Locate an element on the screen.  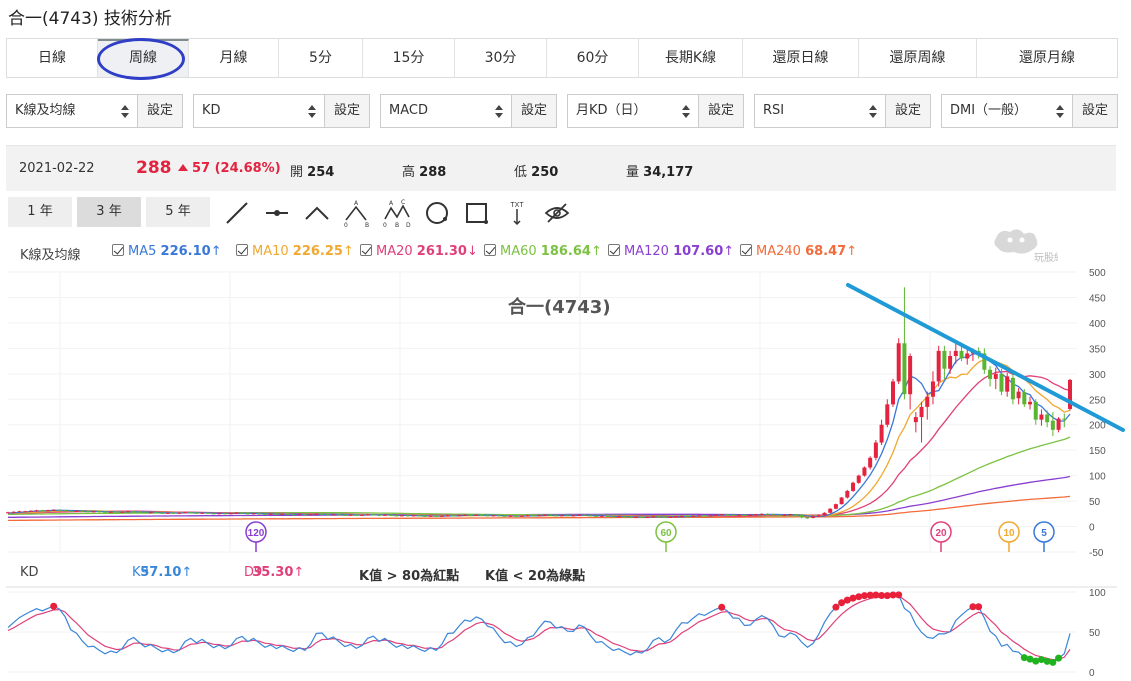
angle-icon is located at coordinates (317, 213).